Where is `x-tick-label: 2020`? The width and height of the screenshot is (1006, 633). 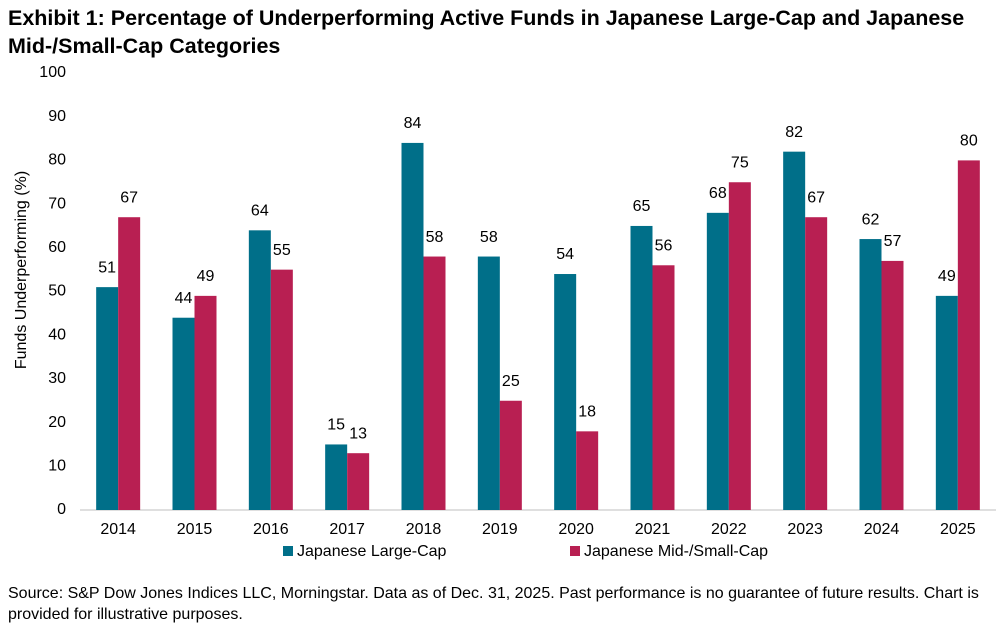 x-tick-label: 2020 is located at coordinates (576, 529).